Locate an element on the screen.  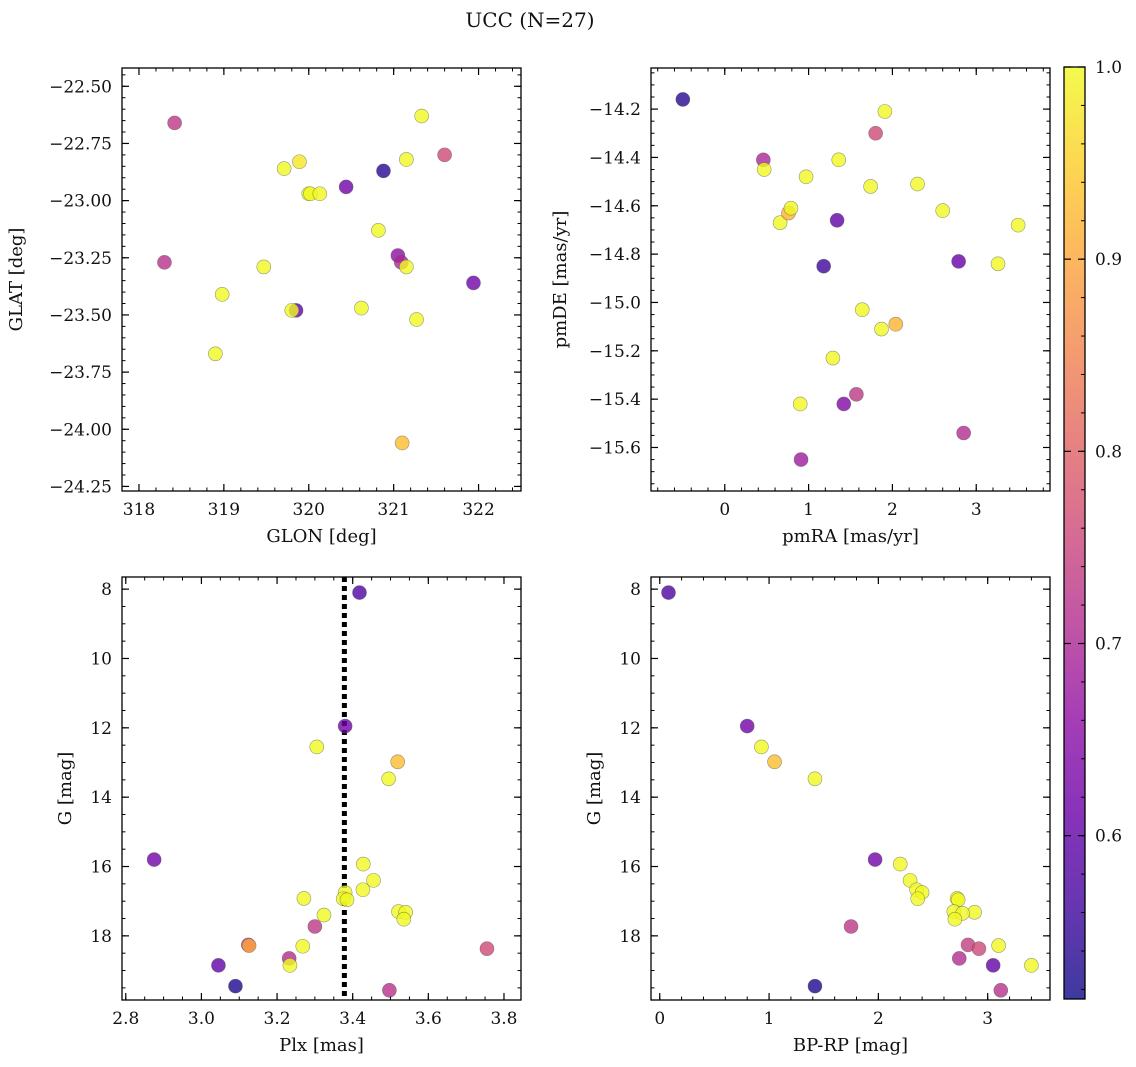
colorbar-tick-label: 0.9 is located at coordinates (1108, 260).